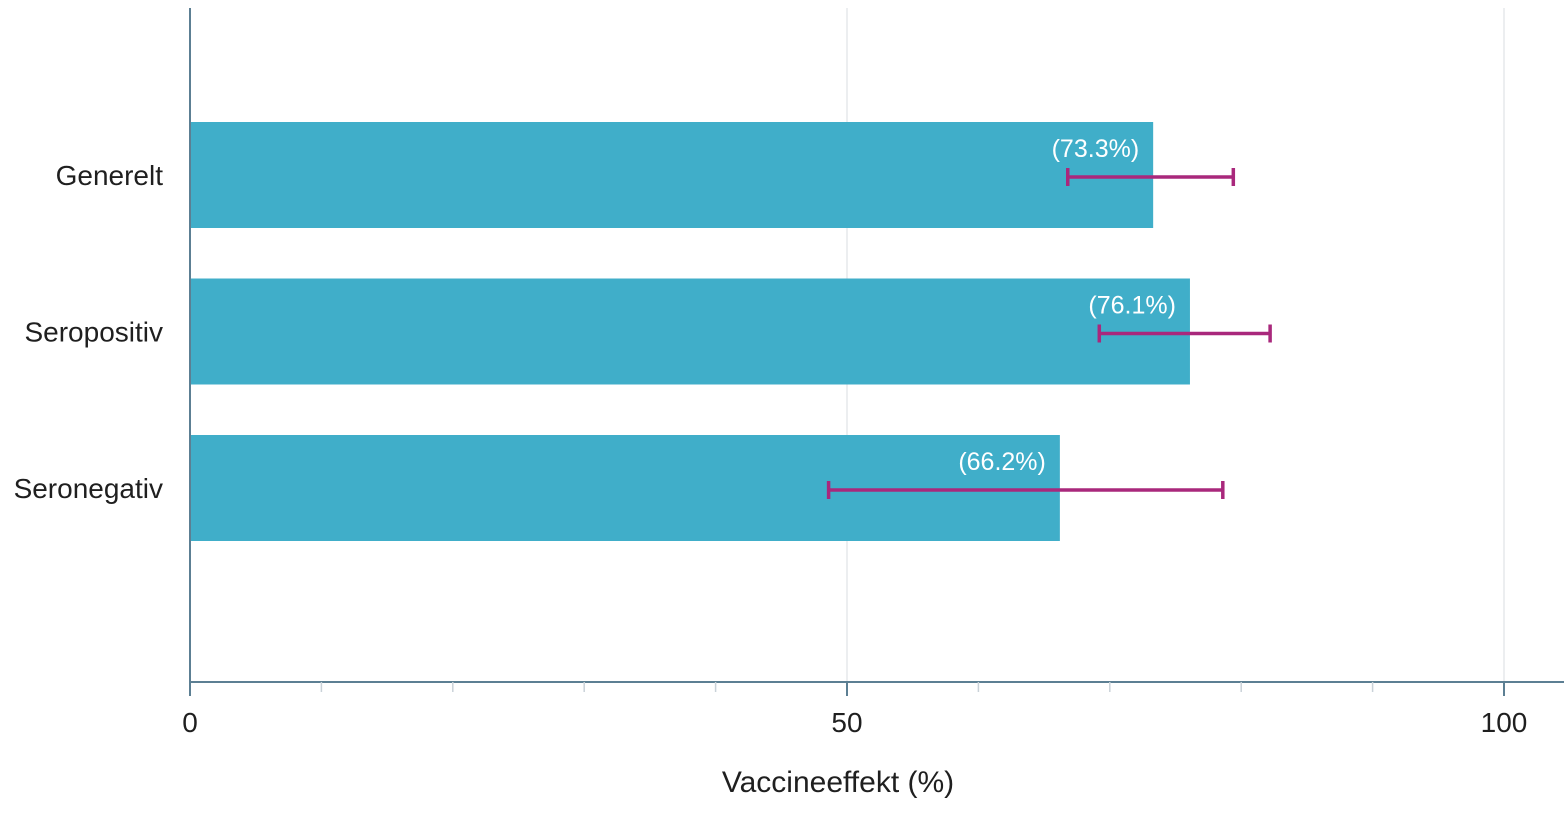 The width and height of the screenshot is (1564, 814). I want to click on data-label-seropositiv: (76.1%), so click(1132, 306).